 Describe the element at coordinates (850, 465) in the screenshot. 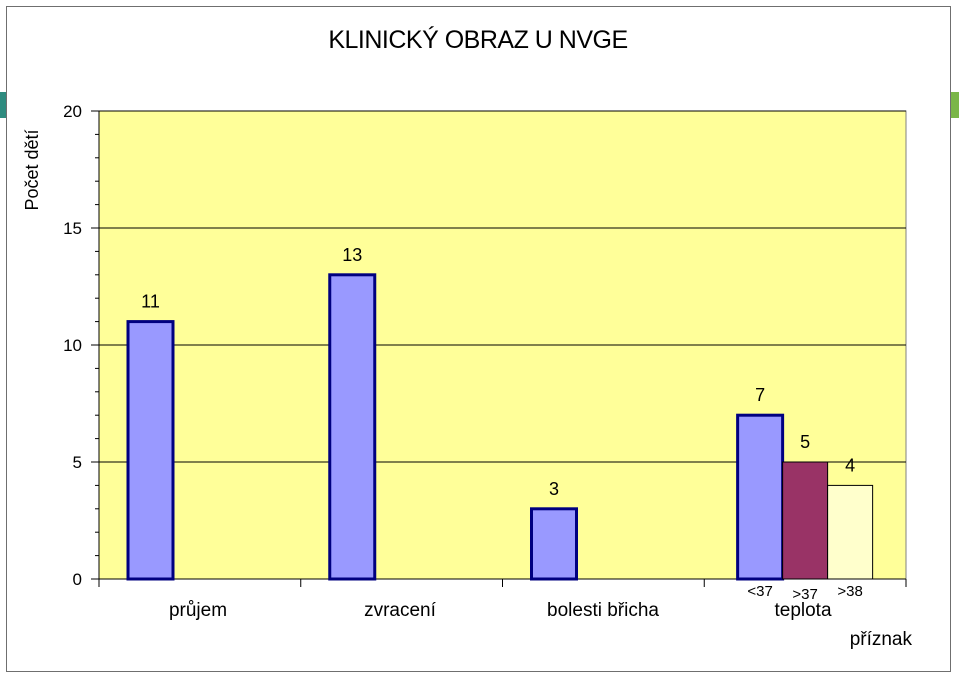

I see `data-label: 4` at that location.